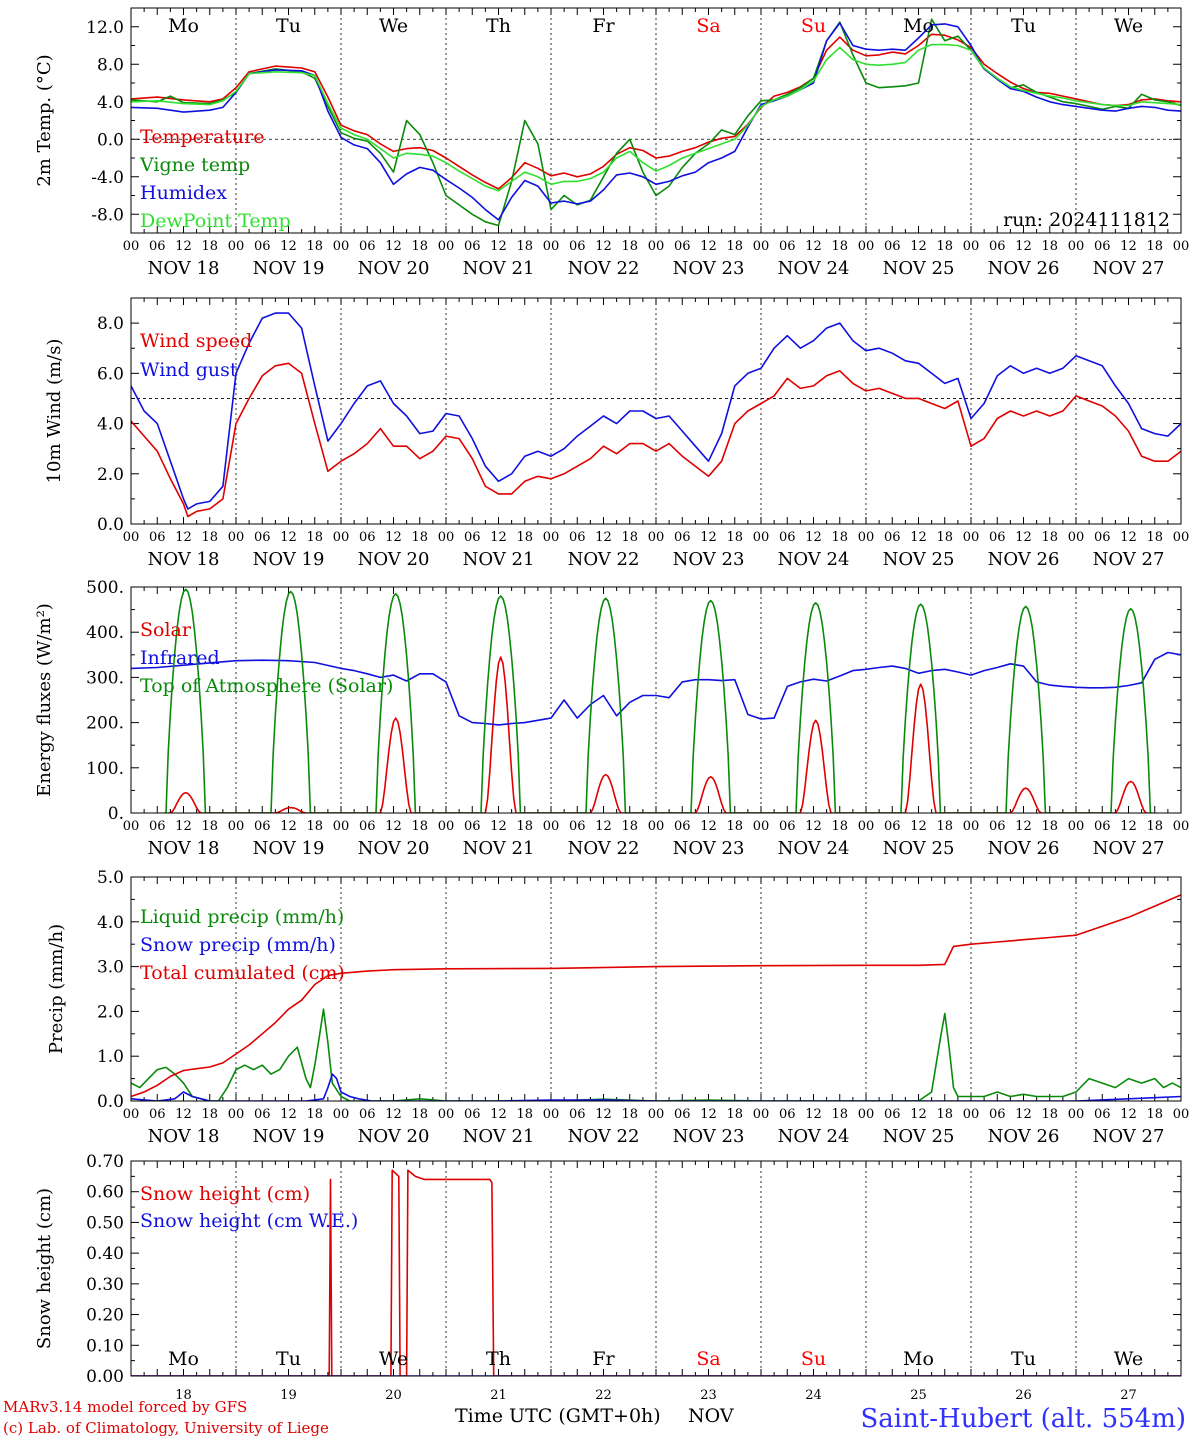 The width and height of the screenshot is (1194, 1440). What do you see at coordinates (107, 215) in the screenshot?
I see `y-tick-label: -8.0` at bounding box center [107, 215].